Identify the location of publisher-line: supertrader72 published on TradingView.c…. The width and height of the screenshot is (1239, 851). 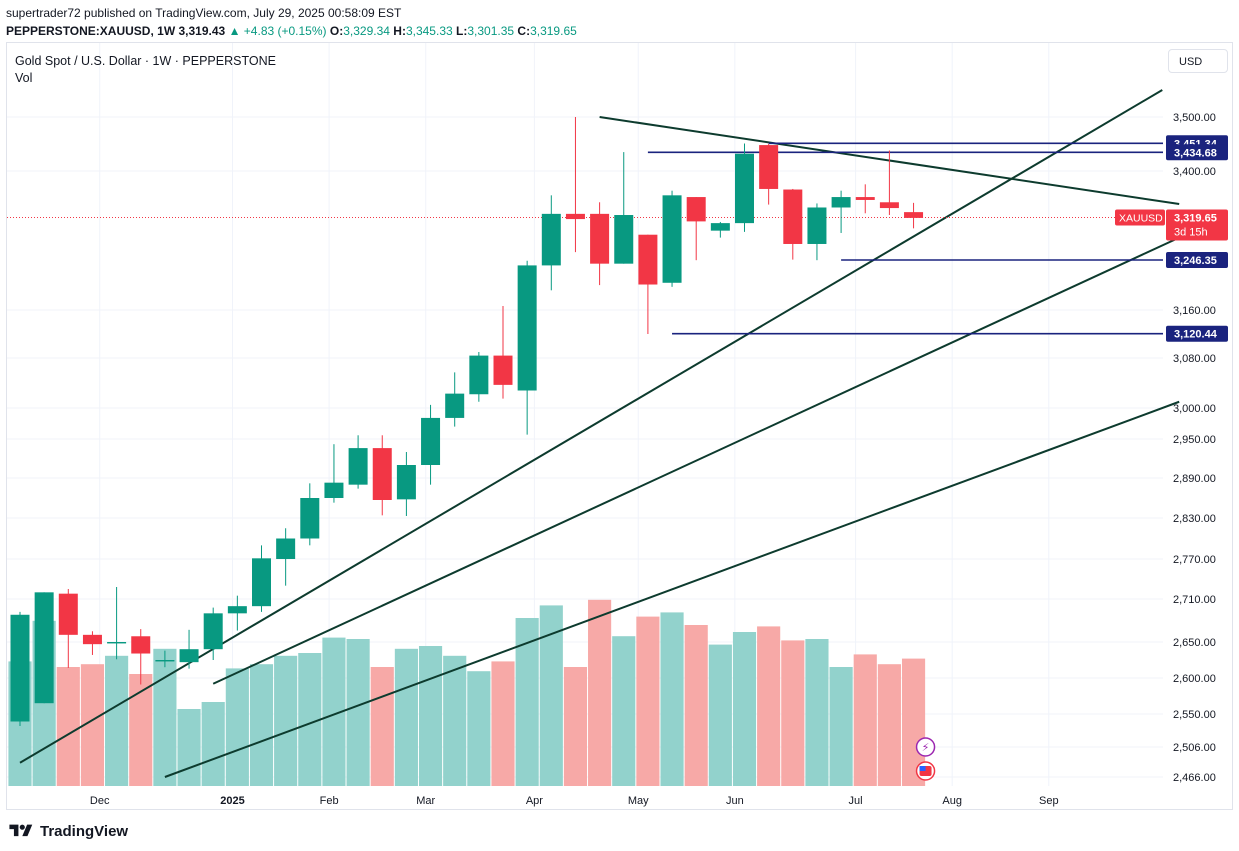
(204, 13).